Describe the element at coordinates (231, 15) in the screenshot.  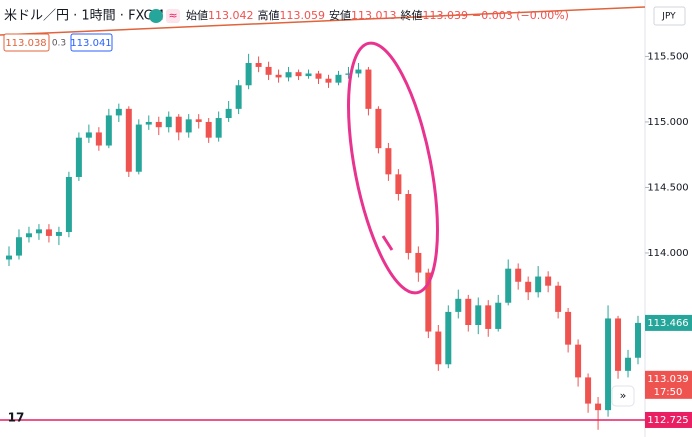
I see `ohlc-value: 113.042` at that location.